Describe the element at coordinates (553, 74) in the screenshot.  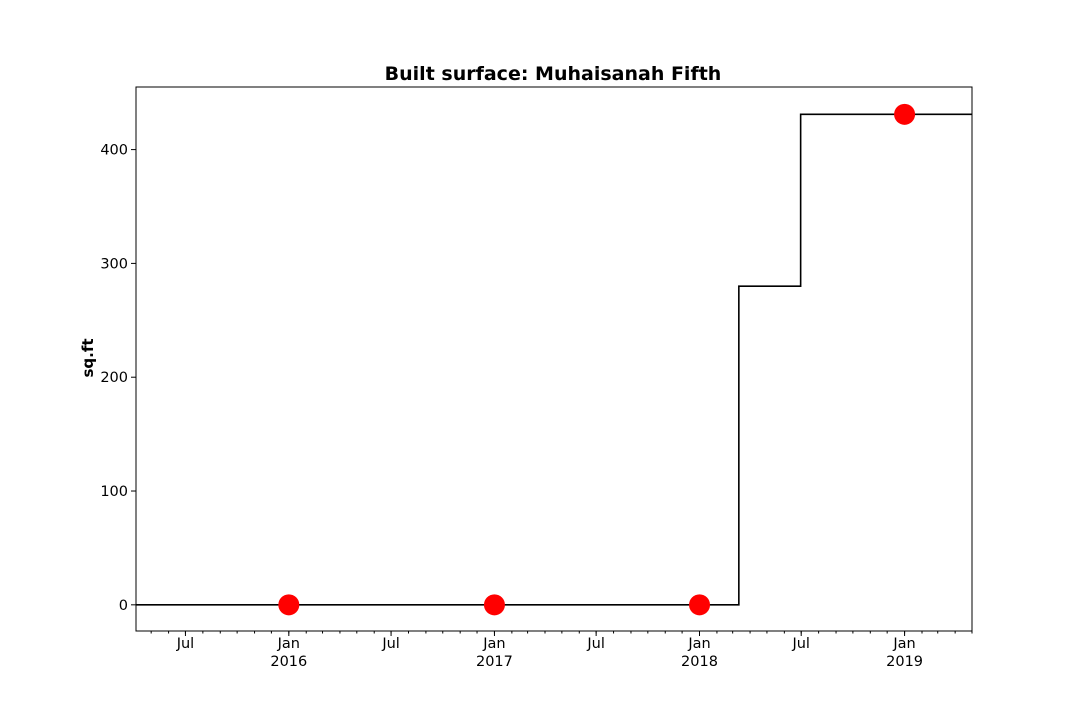
I see `chart-title: Built surface: Muhaisanah Fifth` at that location.